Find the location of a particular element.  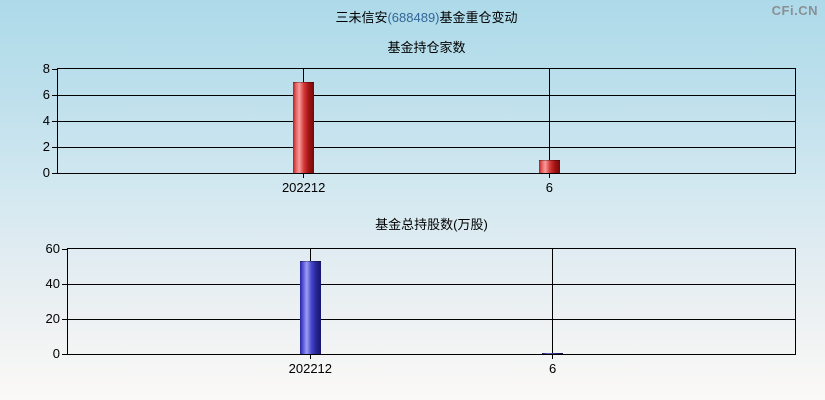

y-axis-tick-label: 6 is located at coordinates (46, 94).